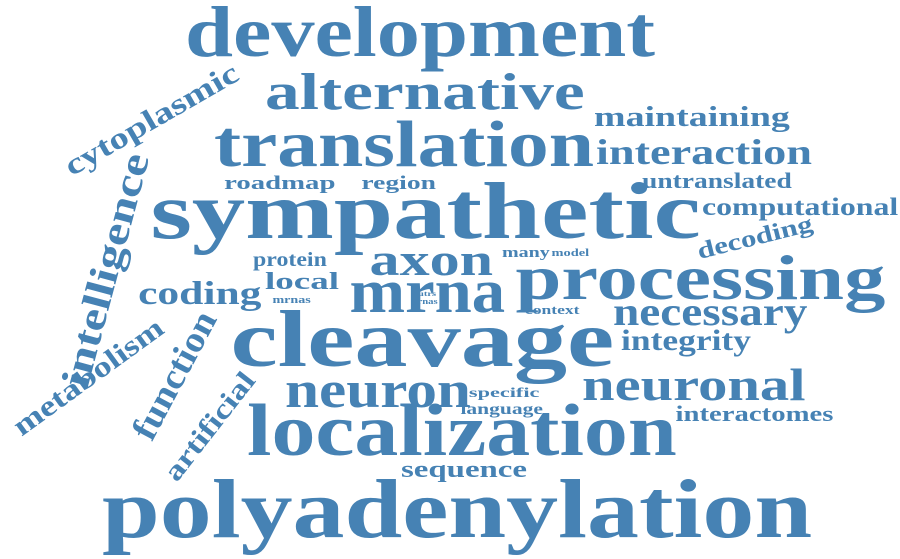 This screenshot has width=900, height=559. What do you see at coordinates (404, 144) in the screenshot?
I see `word-translation: translation` at bounding box center [404, 144].